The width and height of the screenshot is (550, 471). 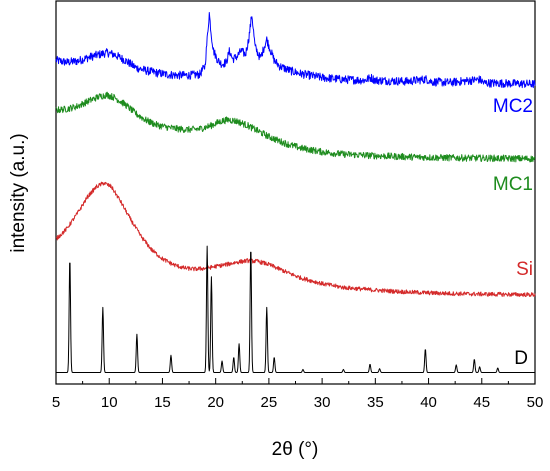 I want to click on series-label-mc1: MC1, so click(x=513, y=184).